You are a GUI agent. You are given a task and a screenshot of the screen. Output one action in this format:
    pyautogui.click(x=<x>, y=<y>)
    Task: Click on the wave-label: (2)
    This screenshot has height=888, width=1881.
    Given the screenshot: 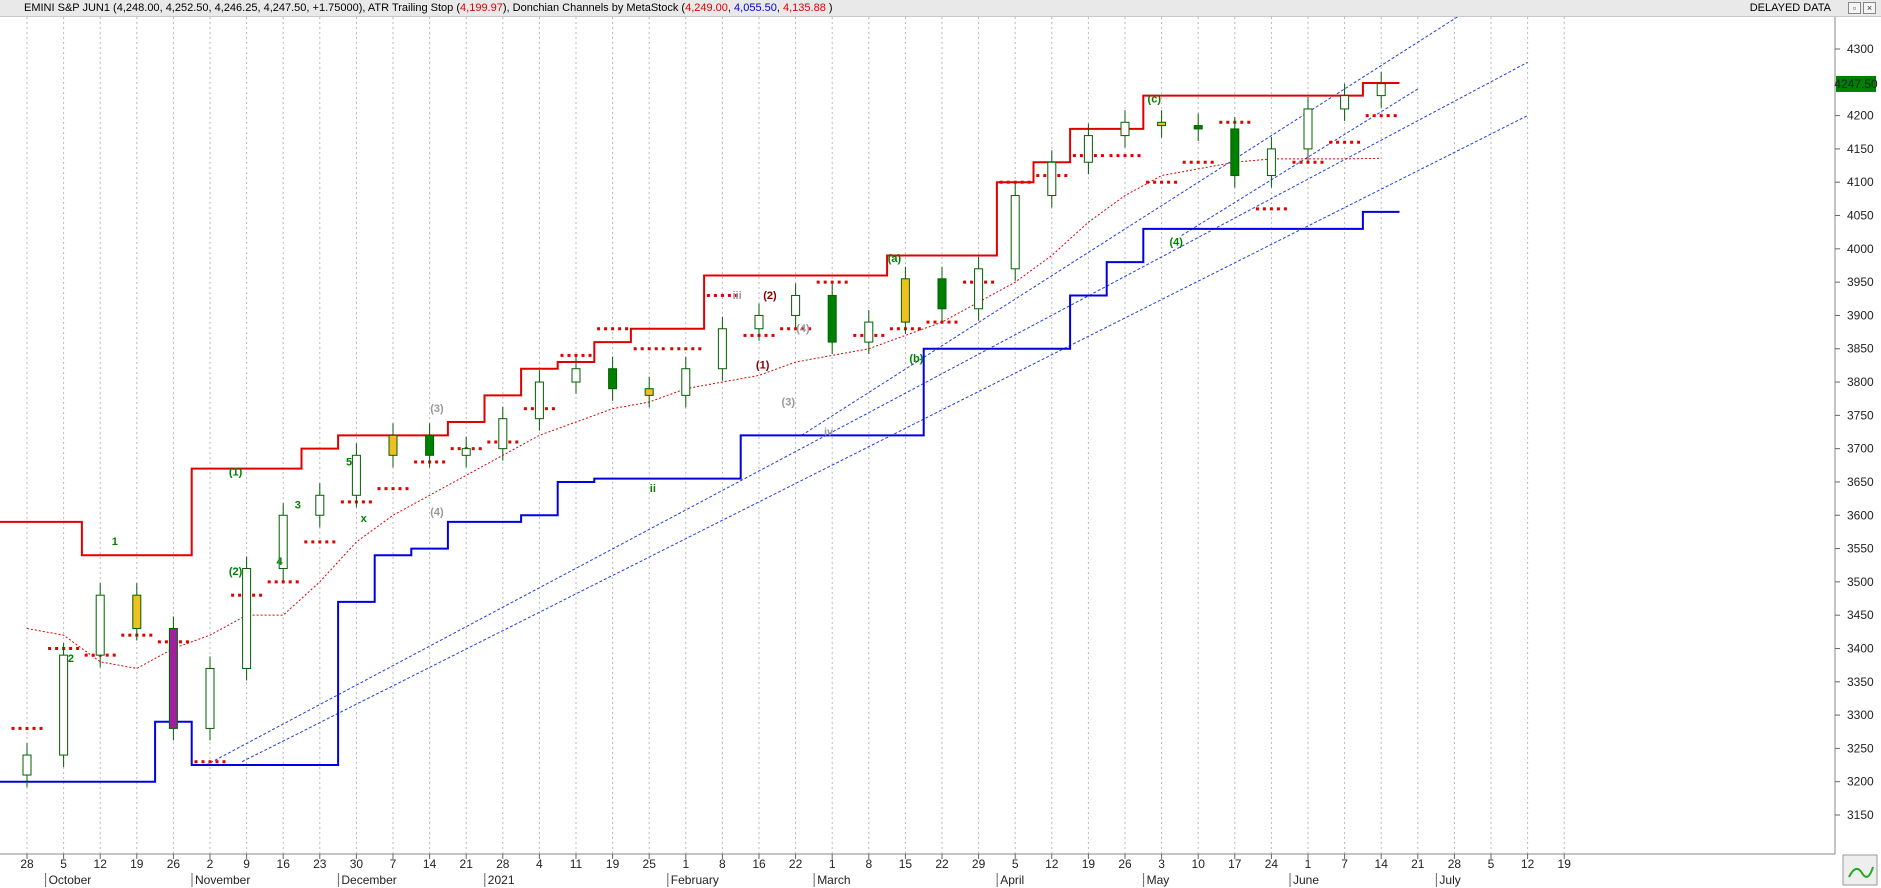 What is the action you would take?
    pyautogui.click(x=770, y=296)
    